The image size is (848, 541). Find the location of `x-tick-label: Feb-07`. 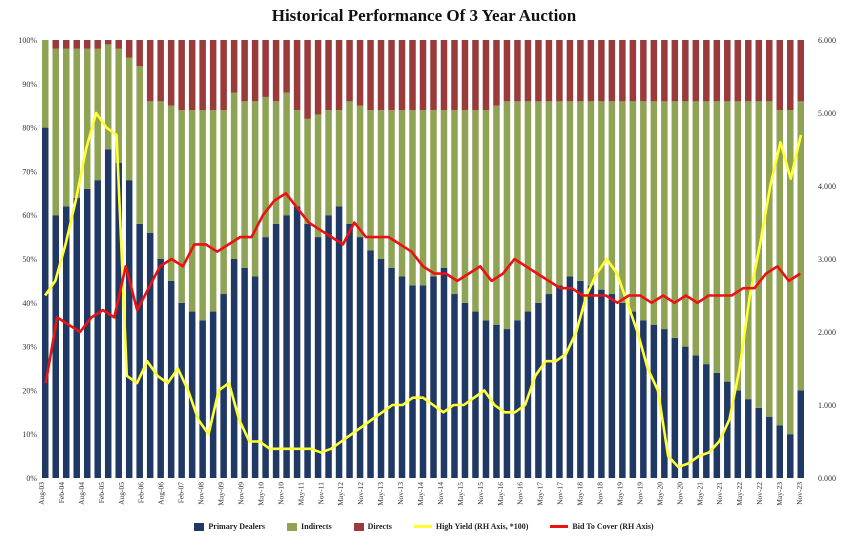

x-tick-label: Feb-07 is located at coordinates (181, 492).